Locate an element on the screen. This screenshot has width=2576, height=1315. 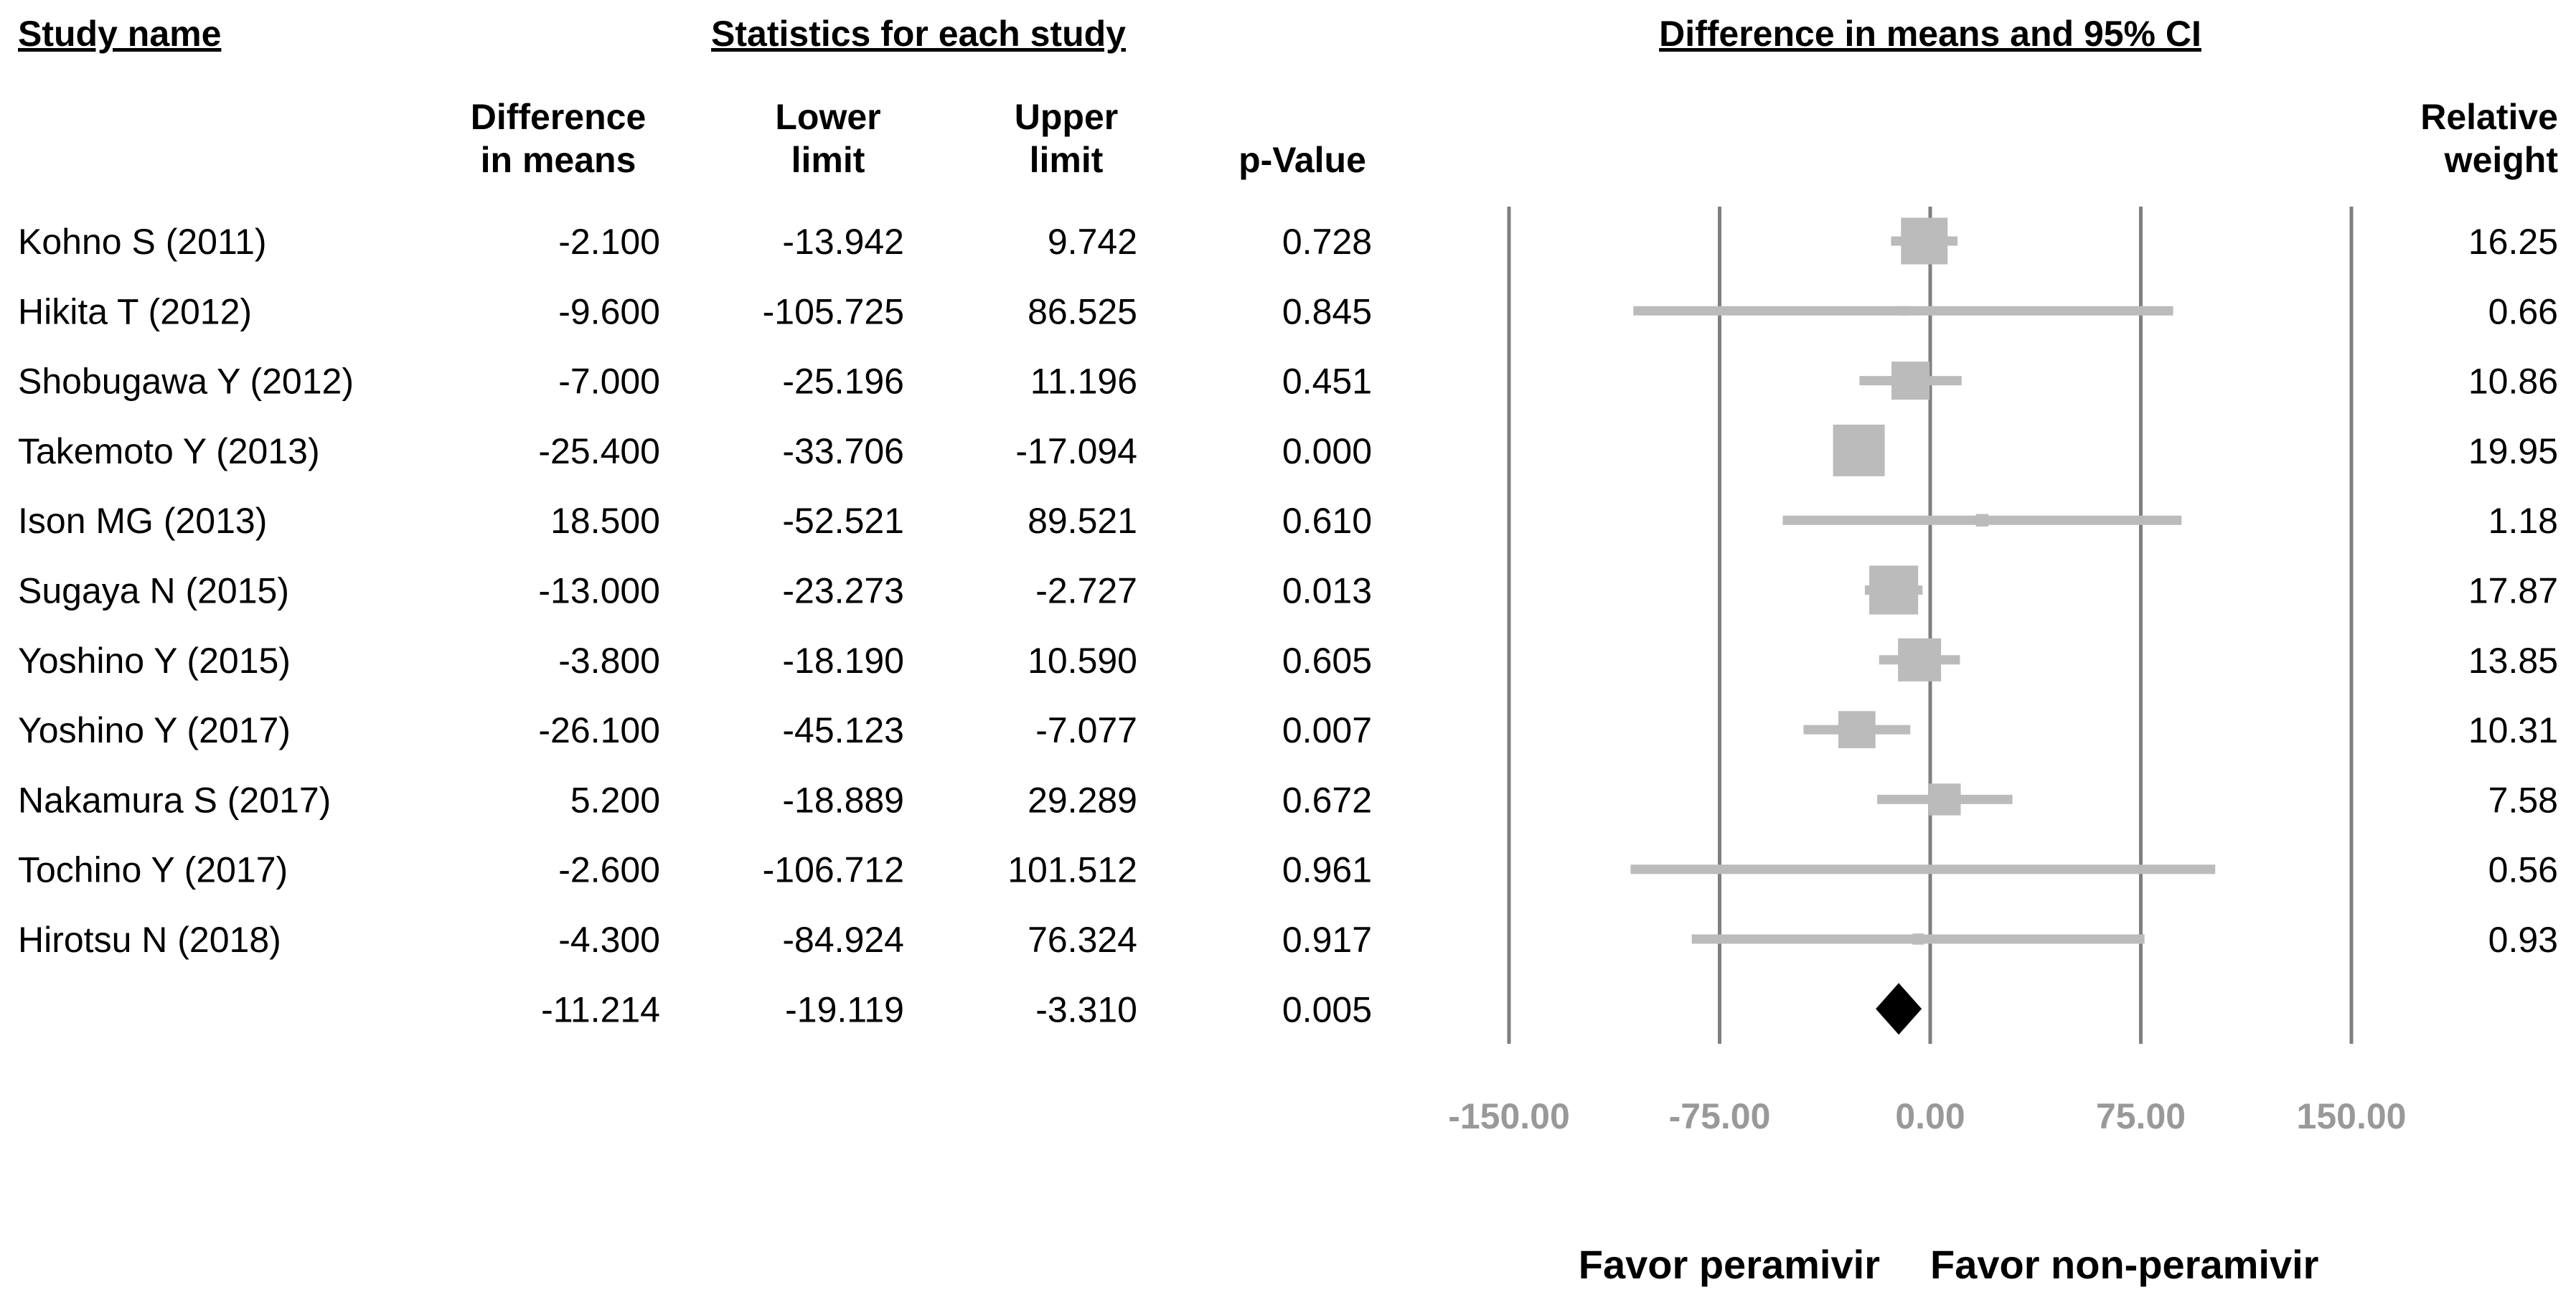
lower-value: -25.196 is located at coordinates (843, 382).